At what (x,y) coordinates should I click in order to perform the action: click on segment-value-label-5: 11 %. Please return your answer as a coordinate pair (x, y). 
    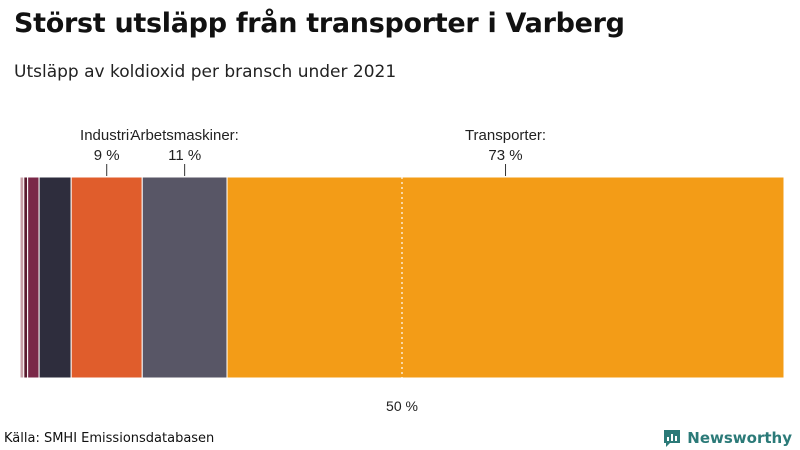
    Looking at the image, I should click on (184, 155).